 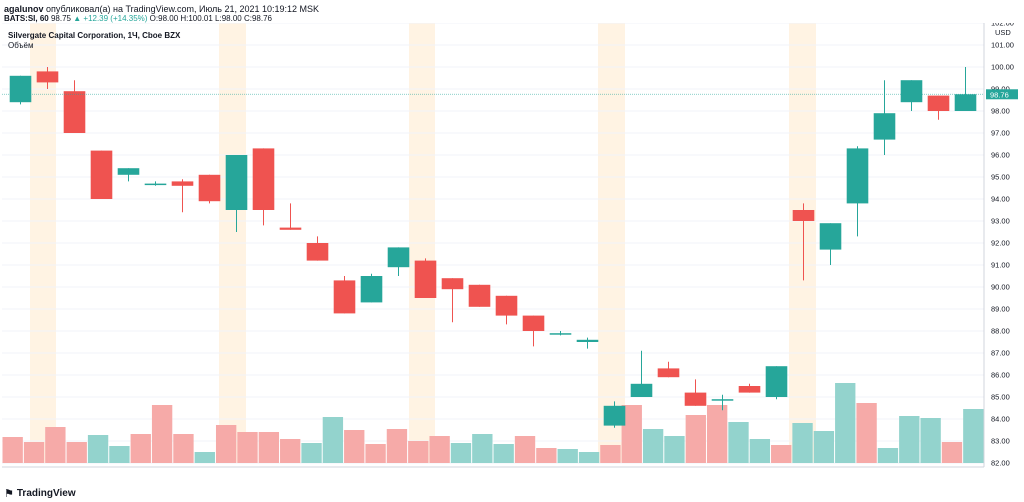 What do you see at coordinates (1002, 25) in the screenshot?
I see `price-axis-tick: 102.00` at bounding box center [1002, 25].